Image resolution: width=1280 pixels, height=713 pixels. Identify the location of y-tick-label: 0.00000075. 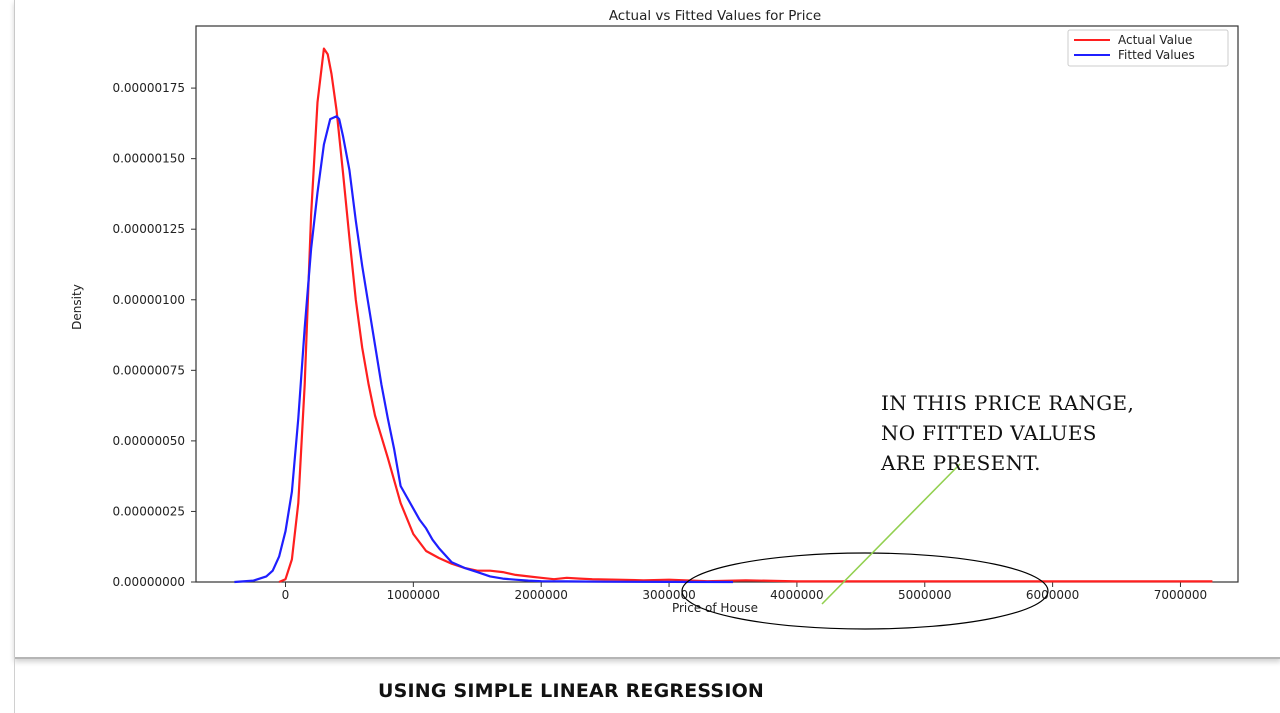
(148, 370).